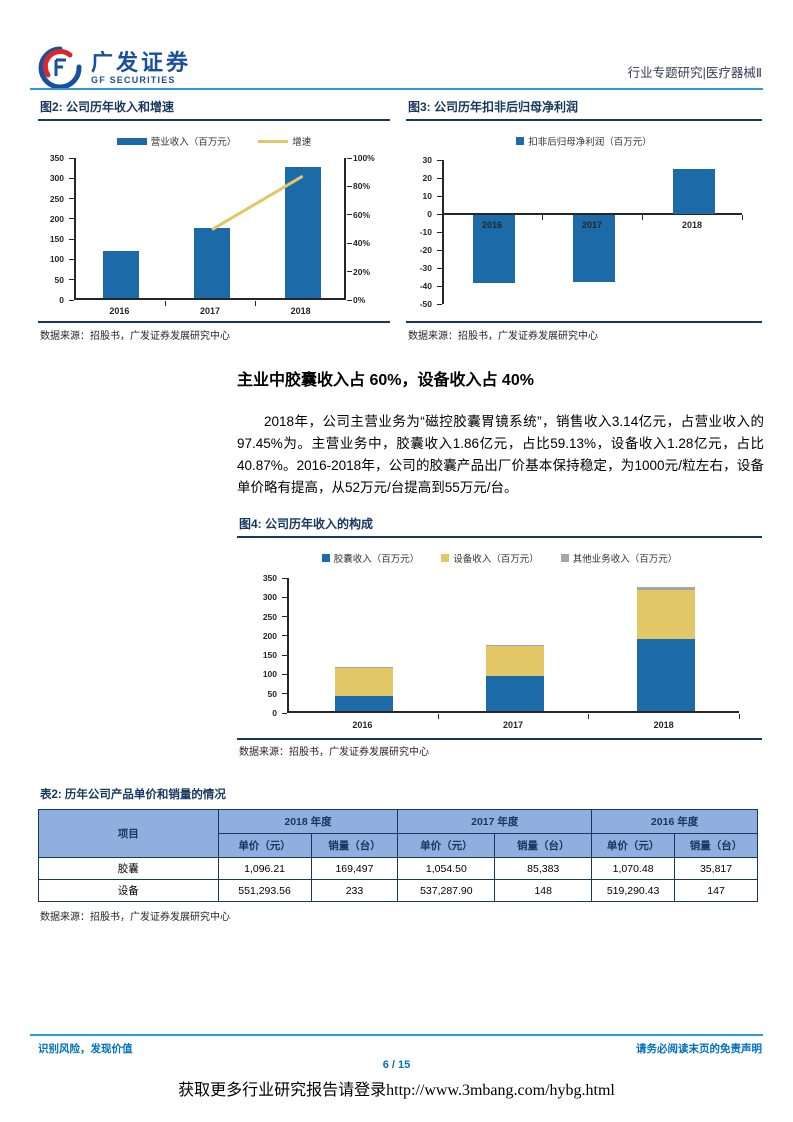 The height and width of the screenshot is (1122, 793). I want to click on legend-item: 设备收入（百万元）, so click(490, 558).